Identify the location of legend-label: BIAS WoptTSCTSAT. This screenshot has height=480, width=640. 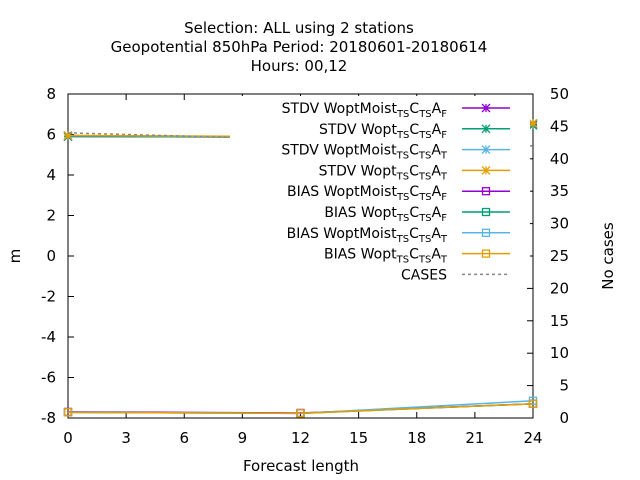
(386, 256).